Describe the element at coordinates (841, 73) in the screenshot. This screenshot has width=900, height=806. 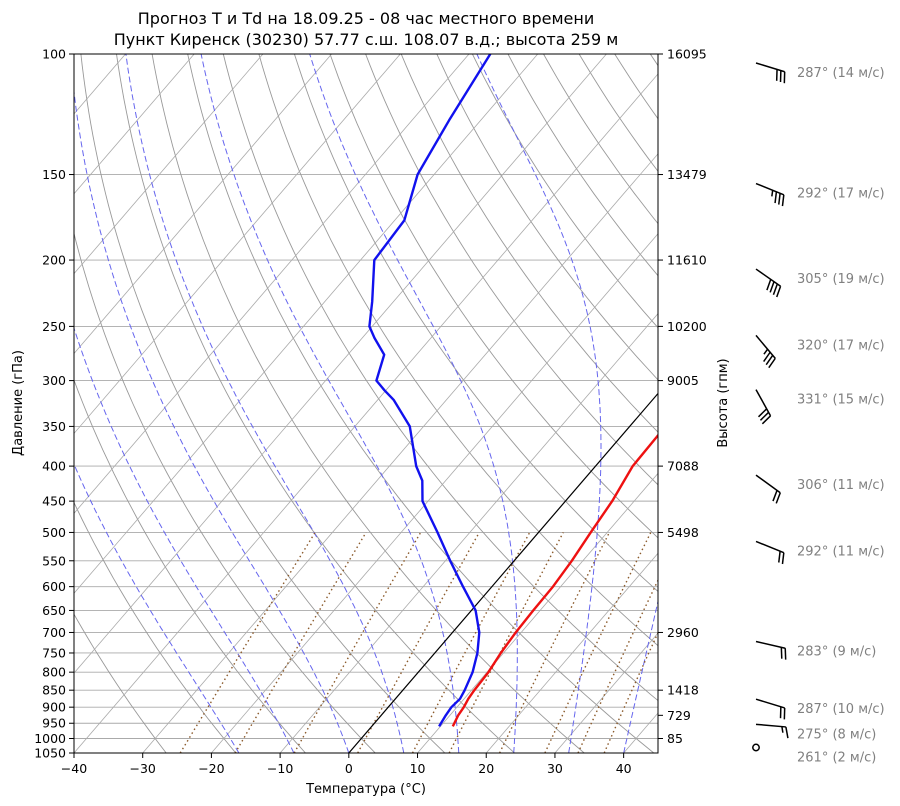
I see `wind-label: 287° (14 м/с)` at that location.